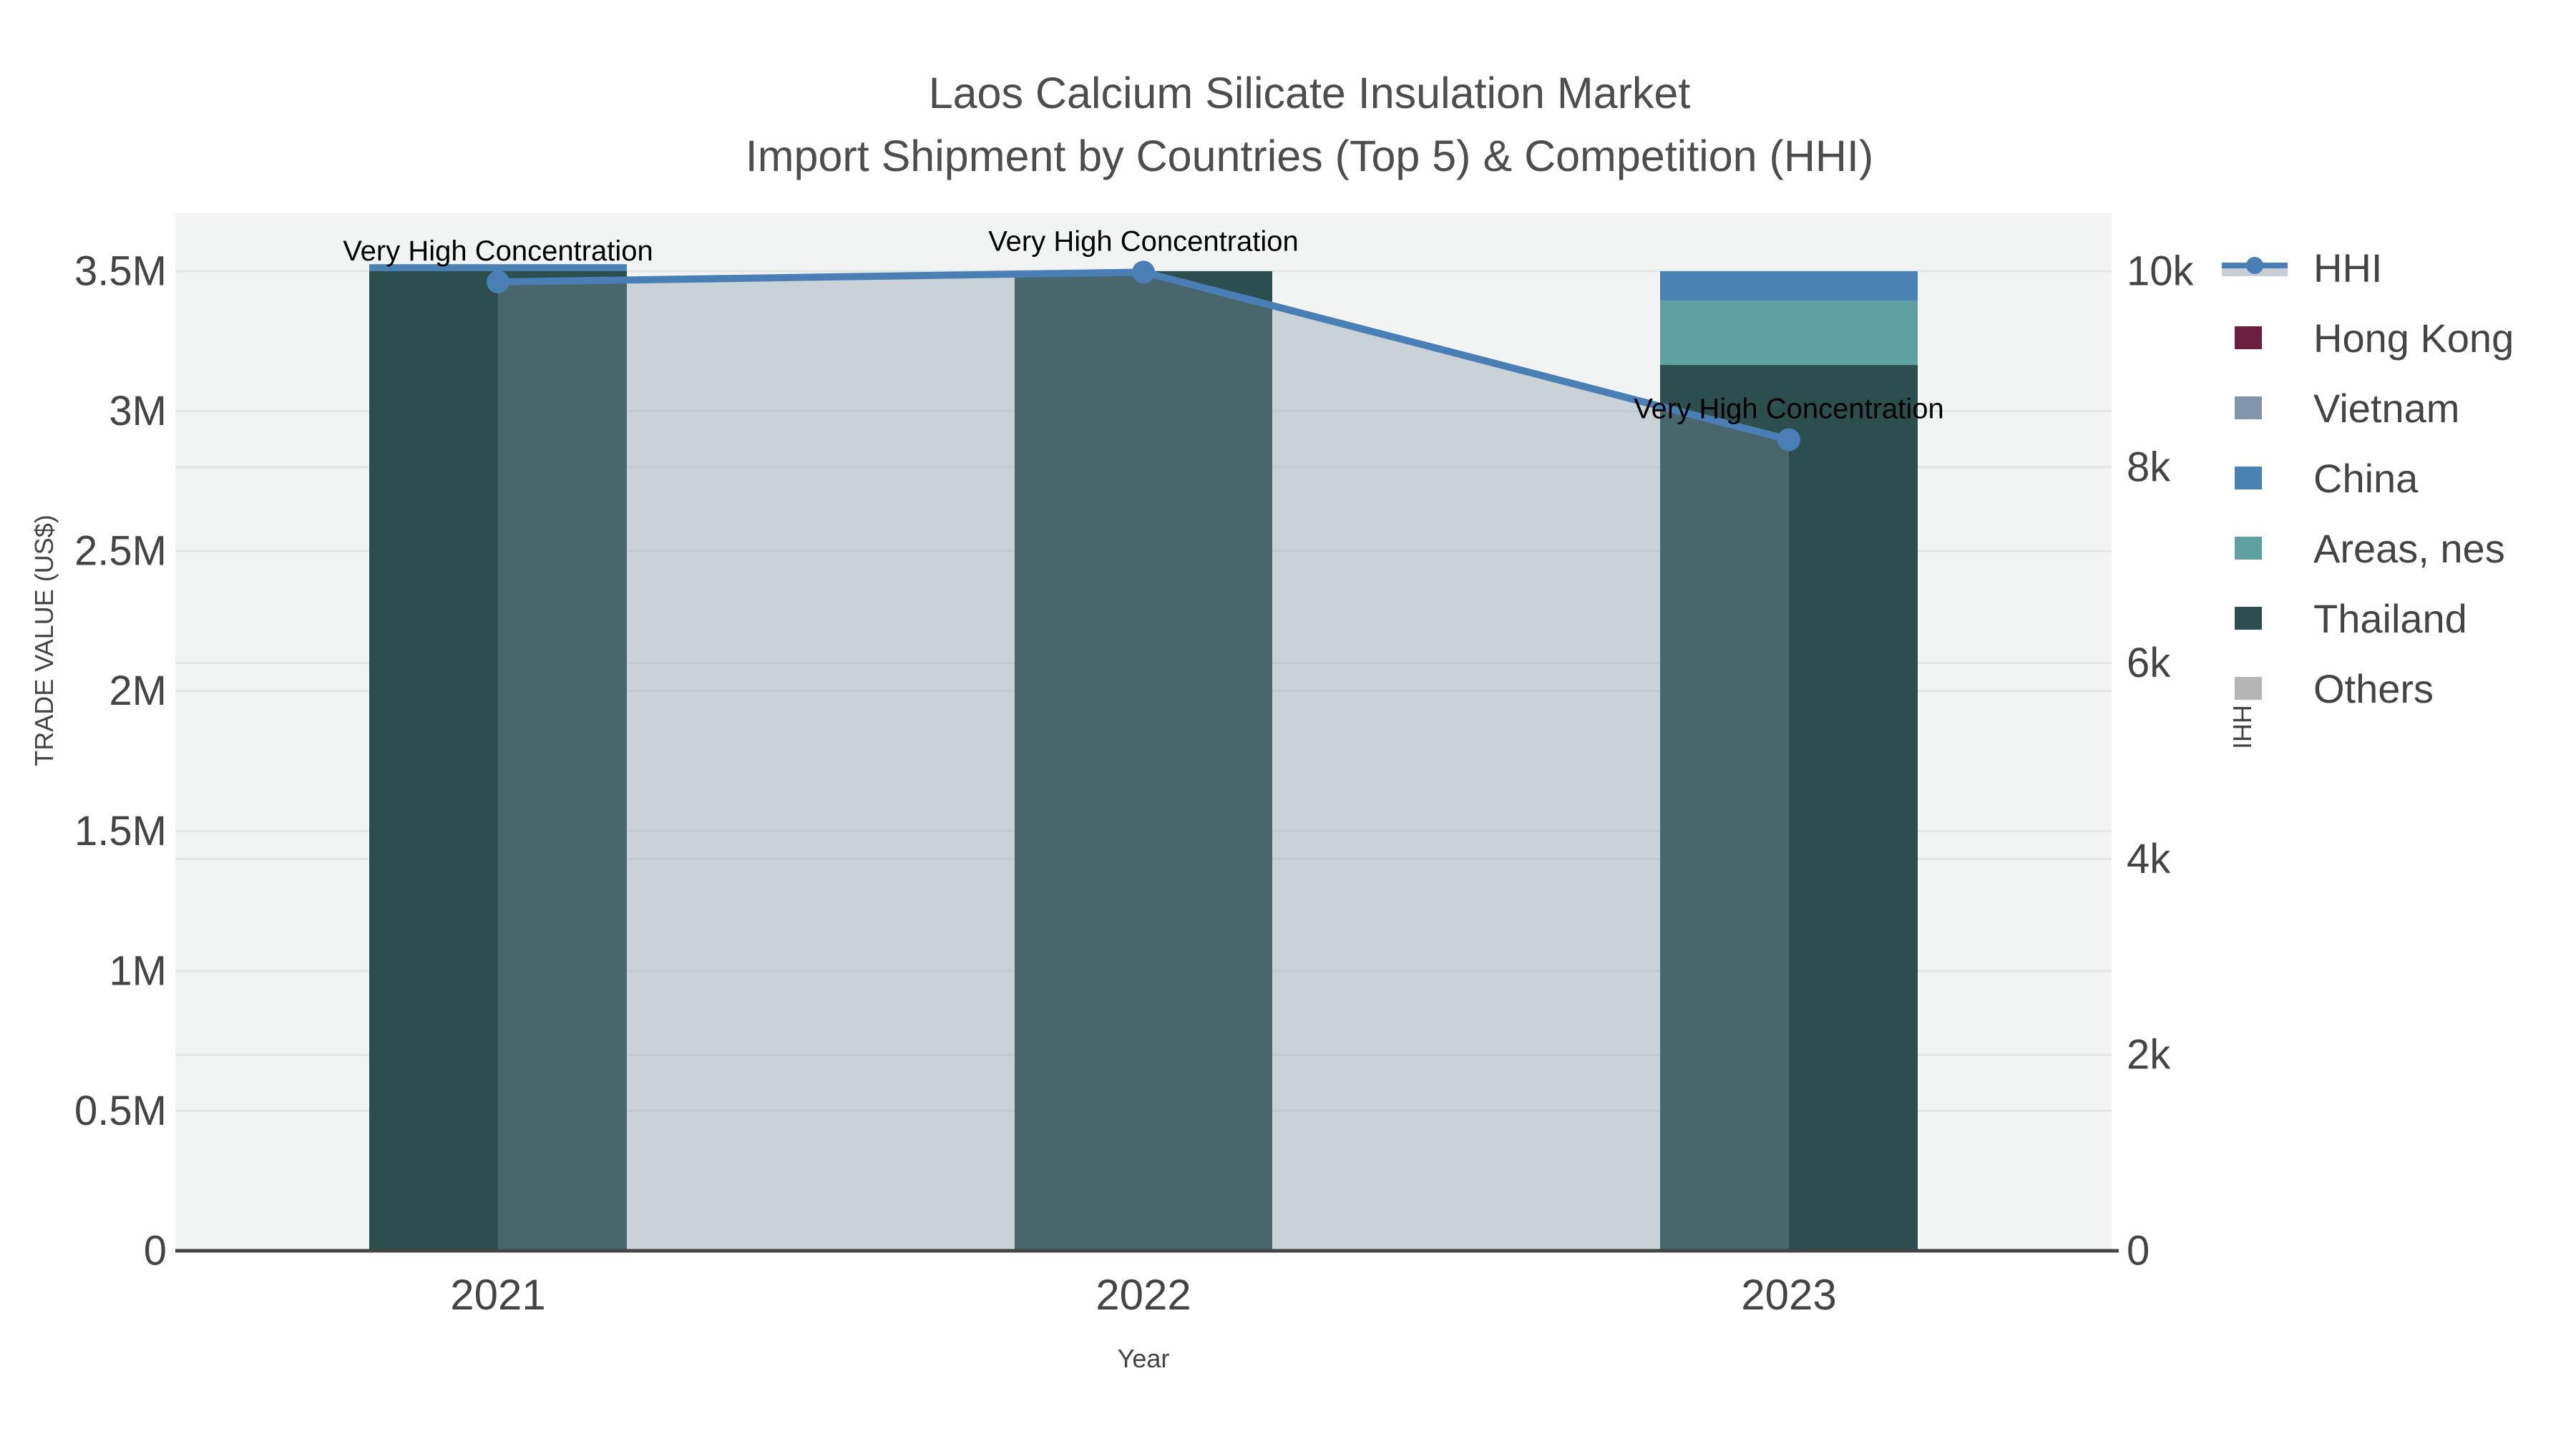  Describe the element at coordinates (1143, 1295) in the screenshot. I see `x-tick-label: 2022` at that location.